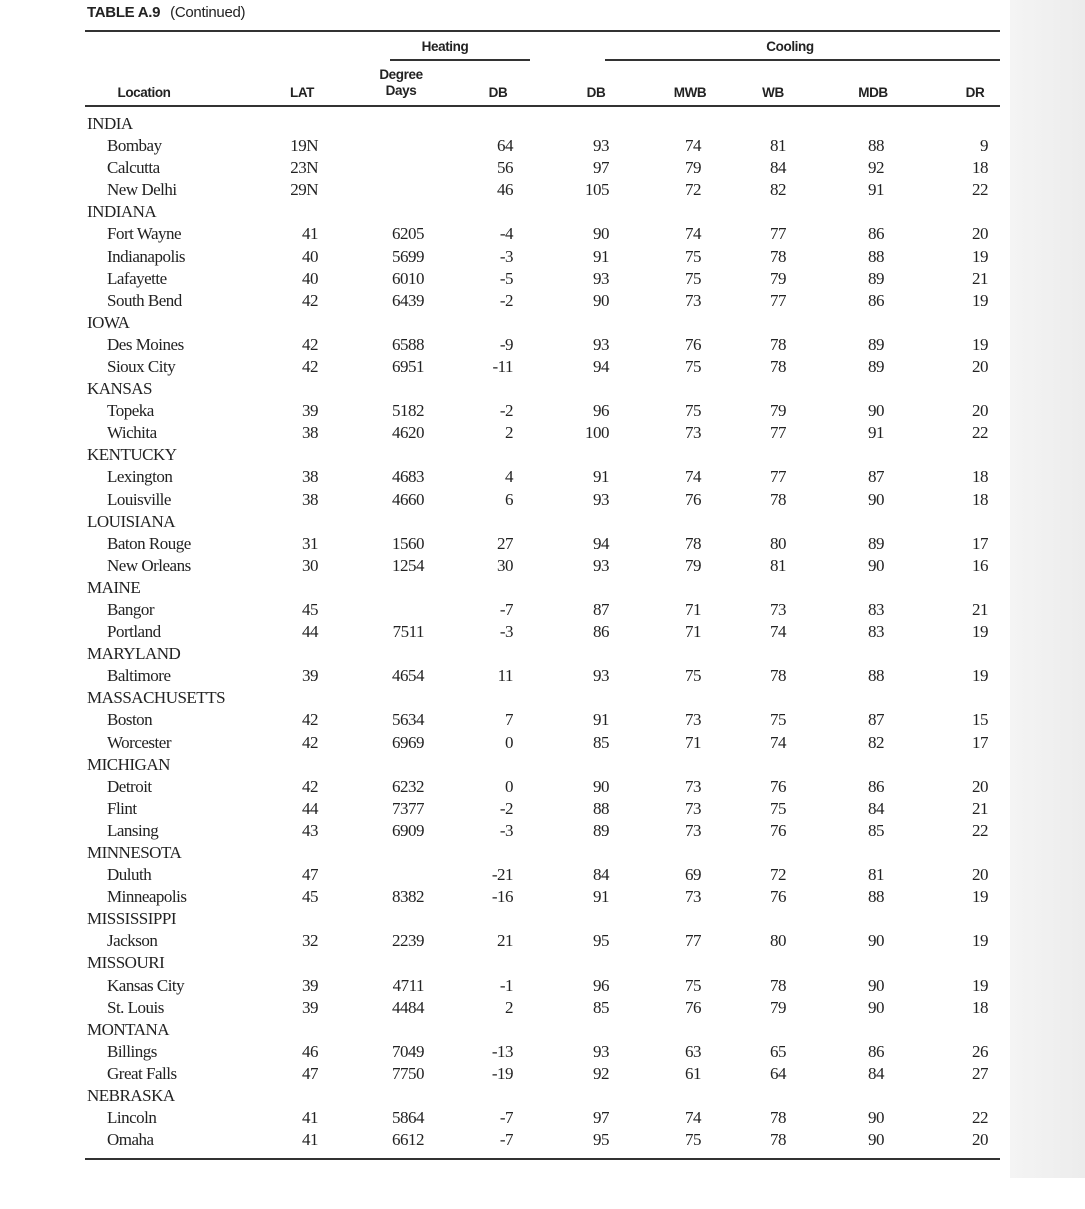 Image resolution: width=1085 pixels, height=1209 pixels. I want to click on cell-degree-days: 4654, so click(408, 676).